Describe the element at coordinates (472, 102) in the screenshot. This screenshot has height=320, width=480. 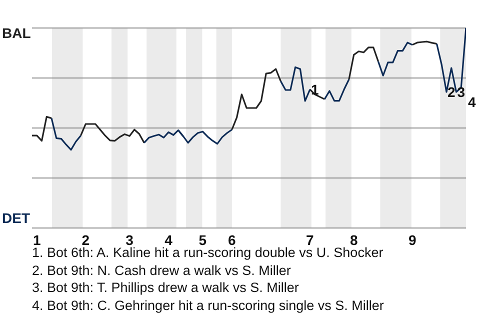
I see `text: 4` at that location.